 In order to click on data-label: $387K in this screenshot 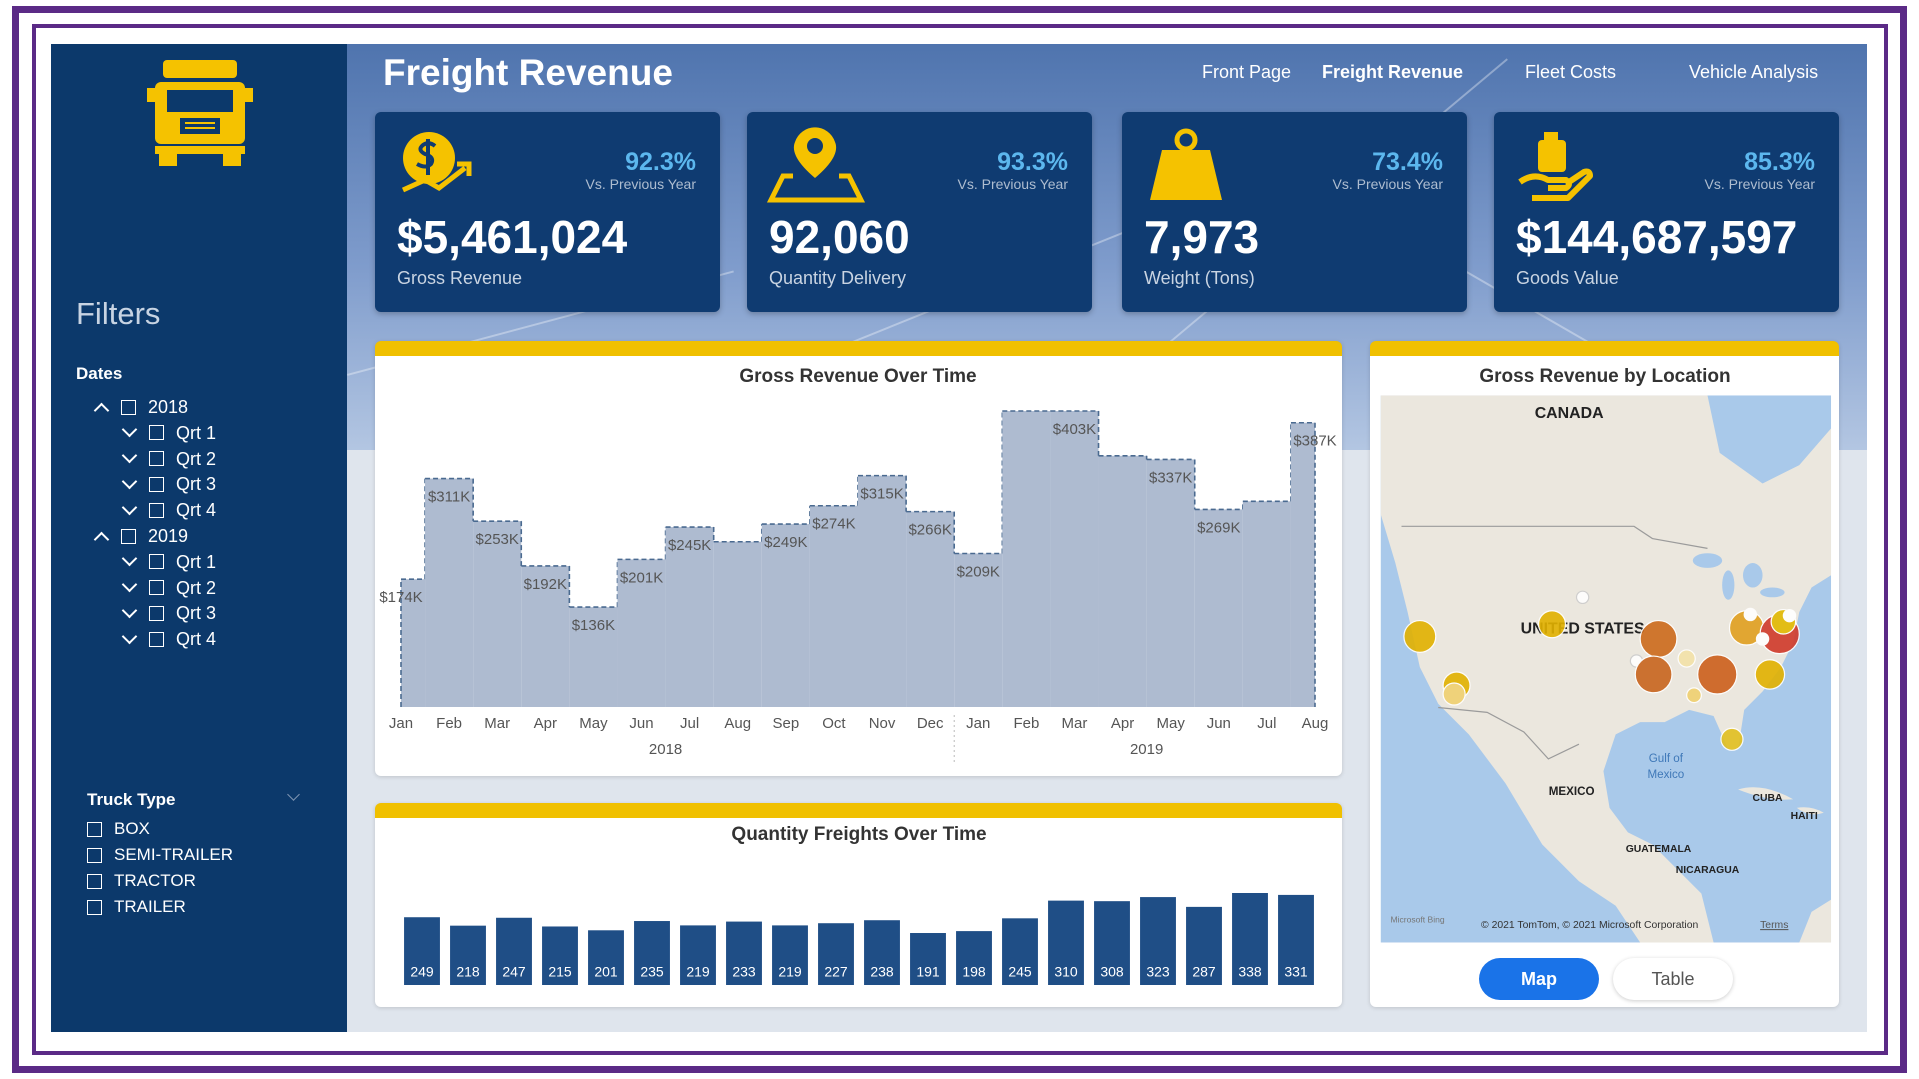, I will do `click(1314, 441)`.